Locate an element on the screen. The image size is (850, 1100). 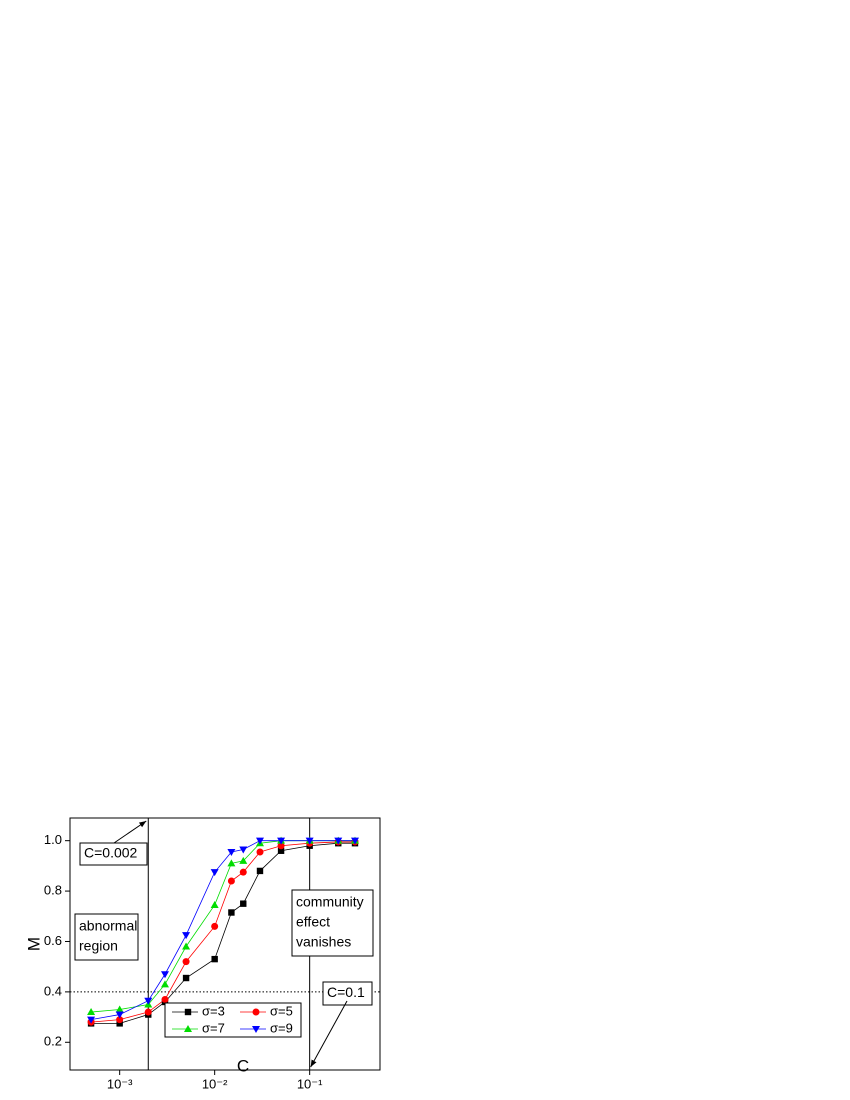
x-tick-label: 10⁻² is located at coordinates (215, 1083).